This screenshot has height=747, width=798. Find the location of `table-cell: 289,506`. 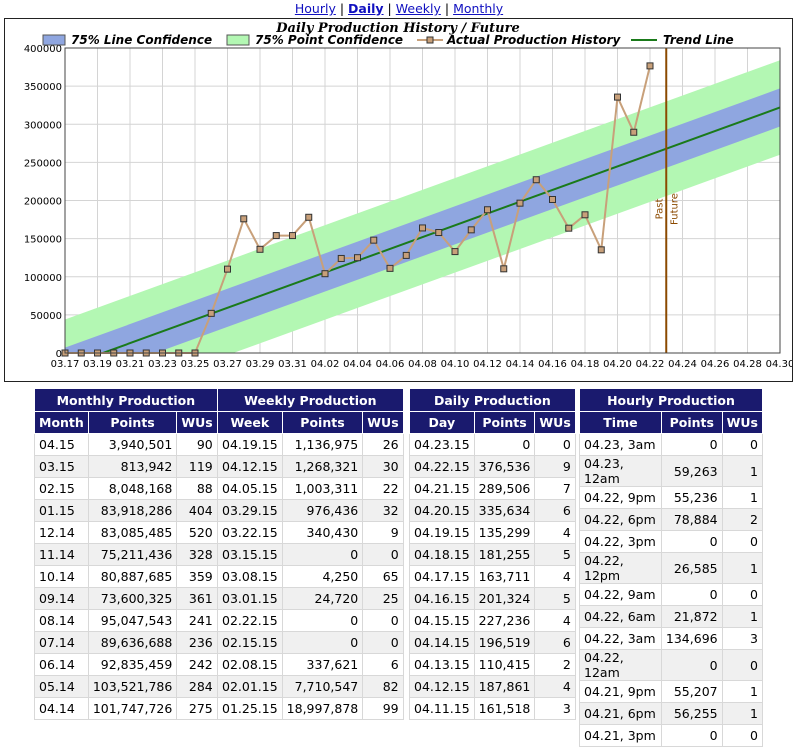

table-cell: 289,506 is located at coordinates (504, 488).